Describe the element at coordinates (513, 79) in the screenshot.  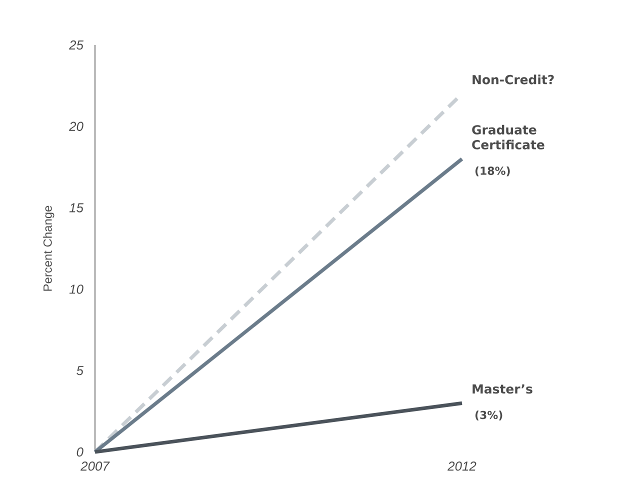
I see `series-label: Non-Credit?` at that location.